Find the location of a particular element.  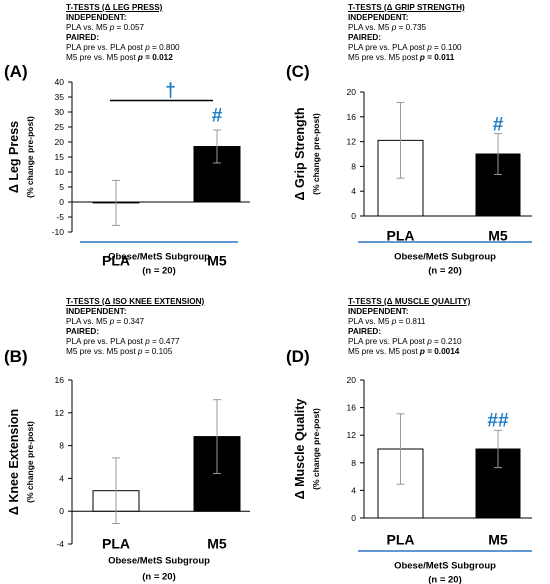

paired-result: PLA pre vs. PLA post p = 0.100 is located at coordinates (405, 47).